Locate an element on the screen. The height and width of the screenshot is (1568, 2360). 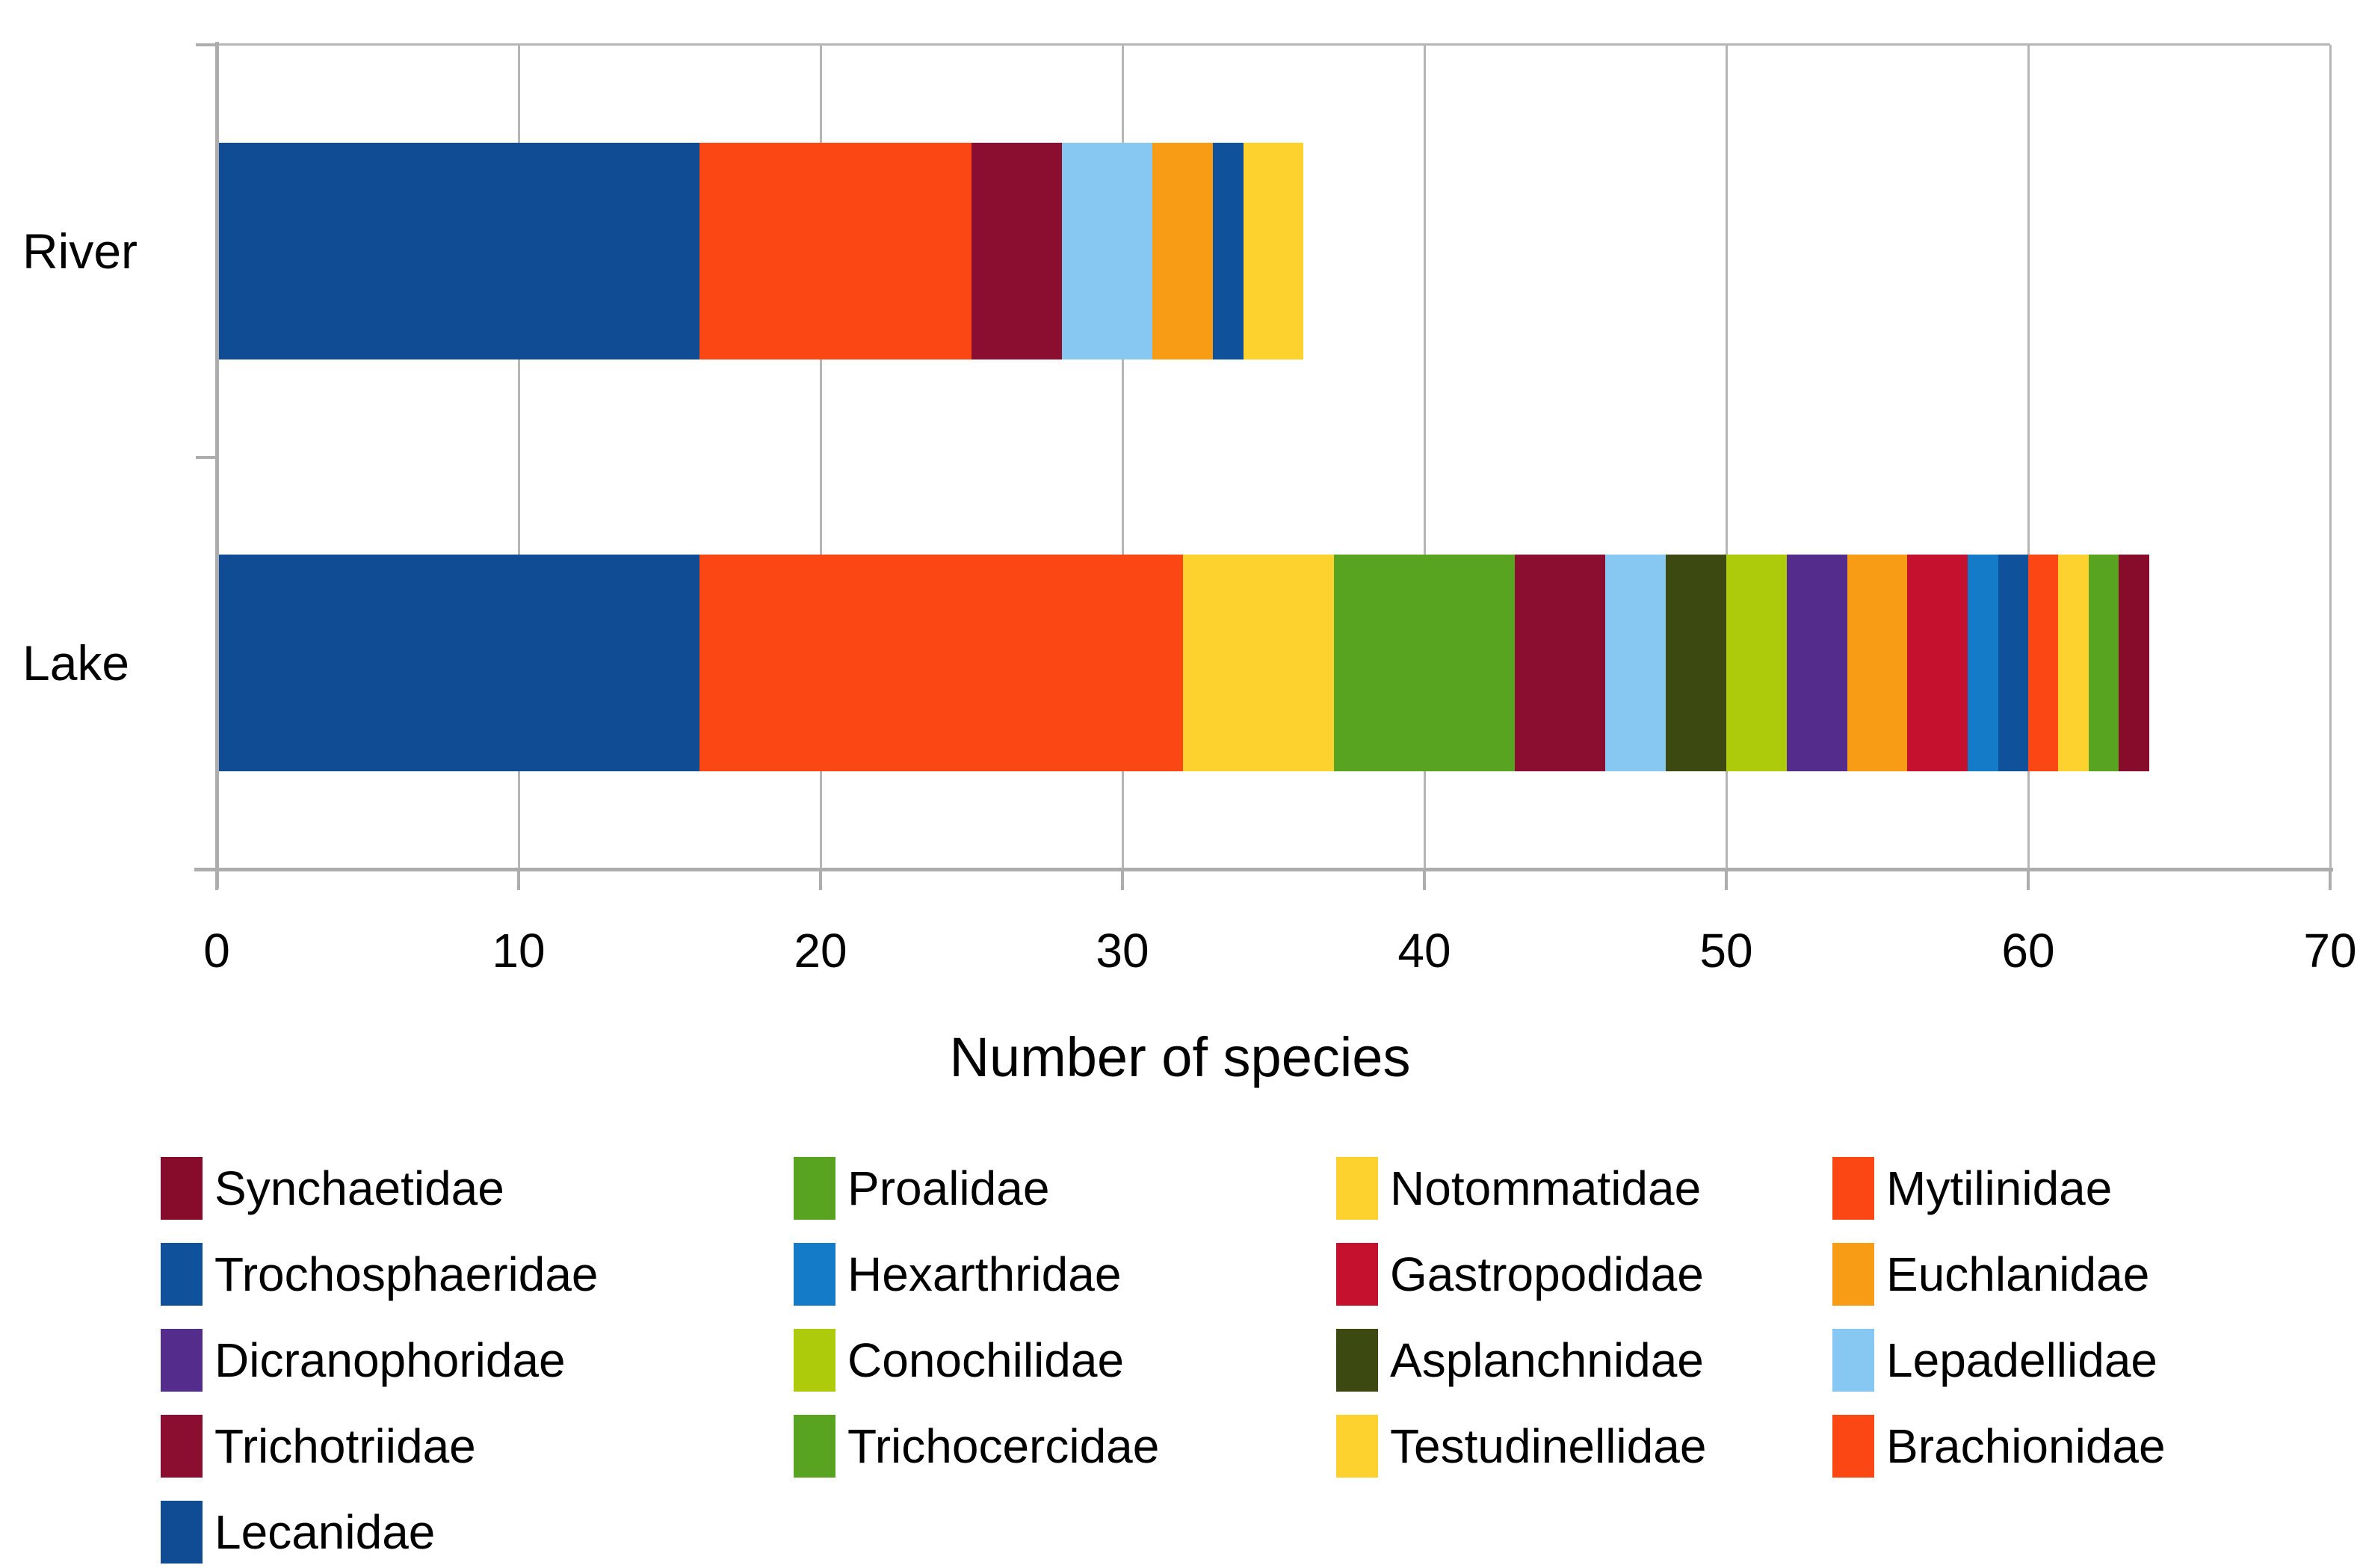
legend-label: Trochosphaeridae is located at coordinates (407, 1274).